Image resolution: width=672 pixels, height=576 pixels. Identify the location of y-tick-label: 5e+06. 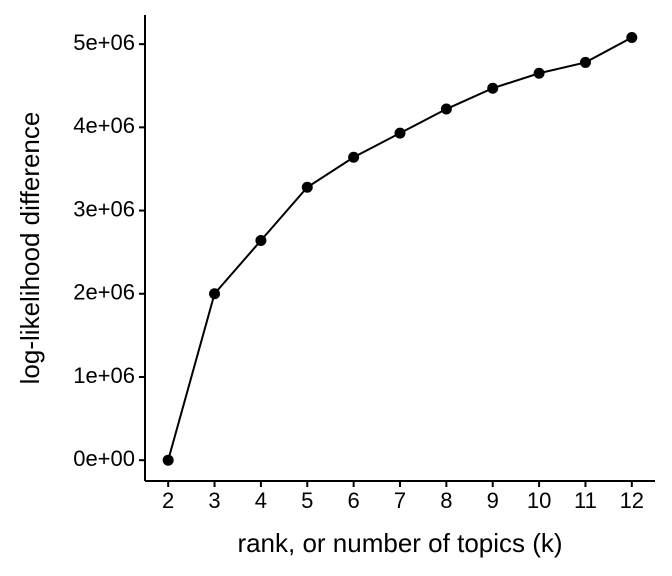
(104, 42).